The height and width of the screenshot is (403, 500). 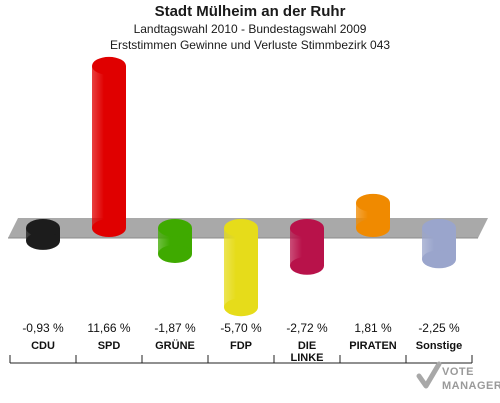 What do you see at coordinates (307, 358) in the screenshot?
I see `category-label: LINKE` at bounding box center [307, 358].